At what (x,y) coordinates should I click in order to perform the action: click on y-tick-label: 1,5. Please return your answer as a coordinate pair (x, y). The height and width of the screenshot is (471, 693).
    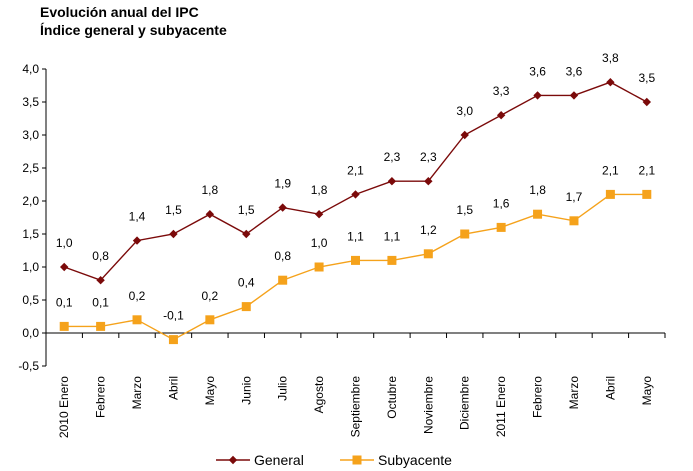
    Looking at the image, I should click on (30, 234).